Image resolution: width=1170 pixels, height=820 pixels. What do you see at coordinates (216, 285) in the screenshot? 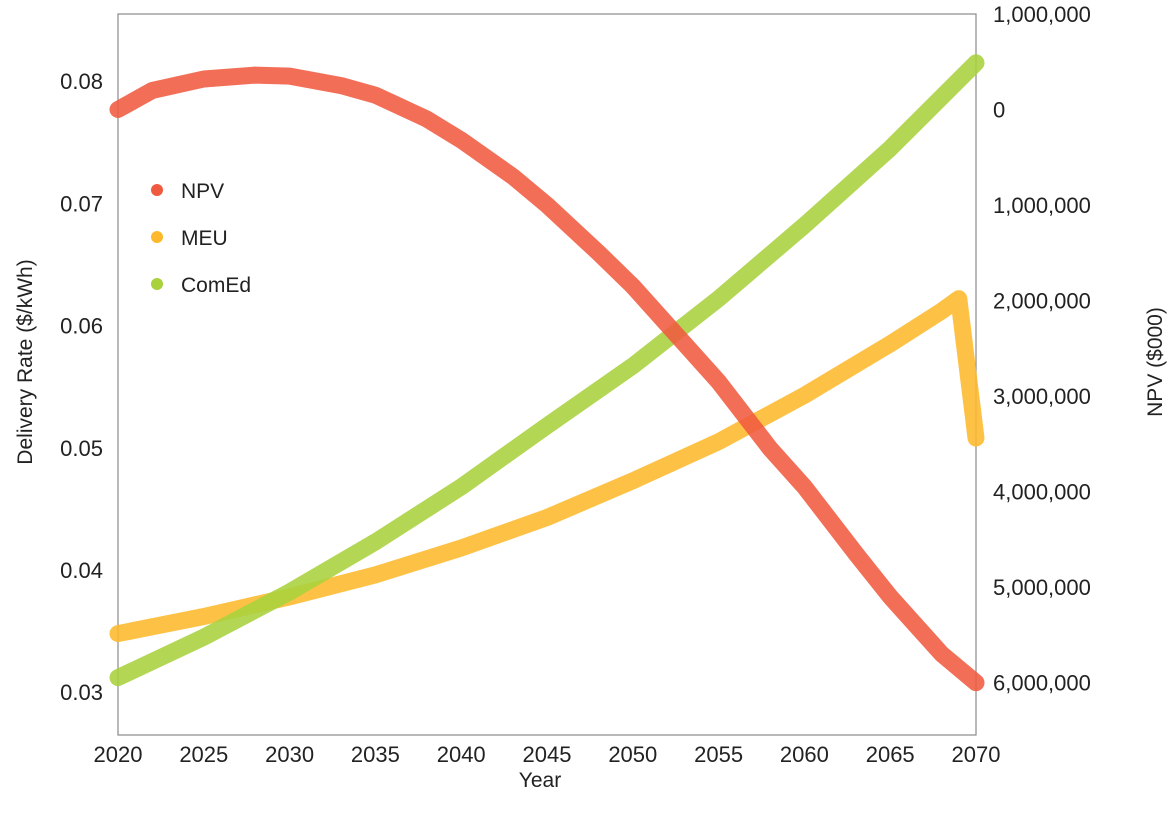
I see `legend-label-comed: ComEd` at bounding box center [216, 285].